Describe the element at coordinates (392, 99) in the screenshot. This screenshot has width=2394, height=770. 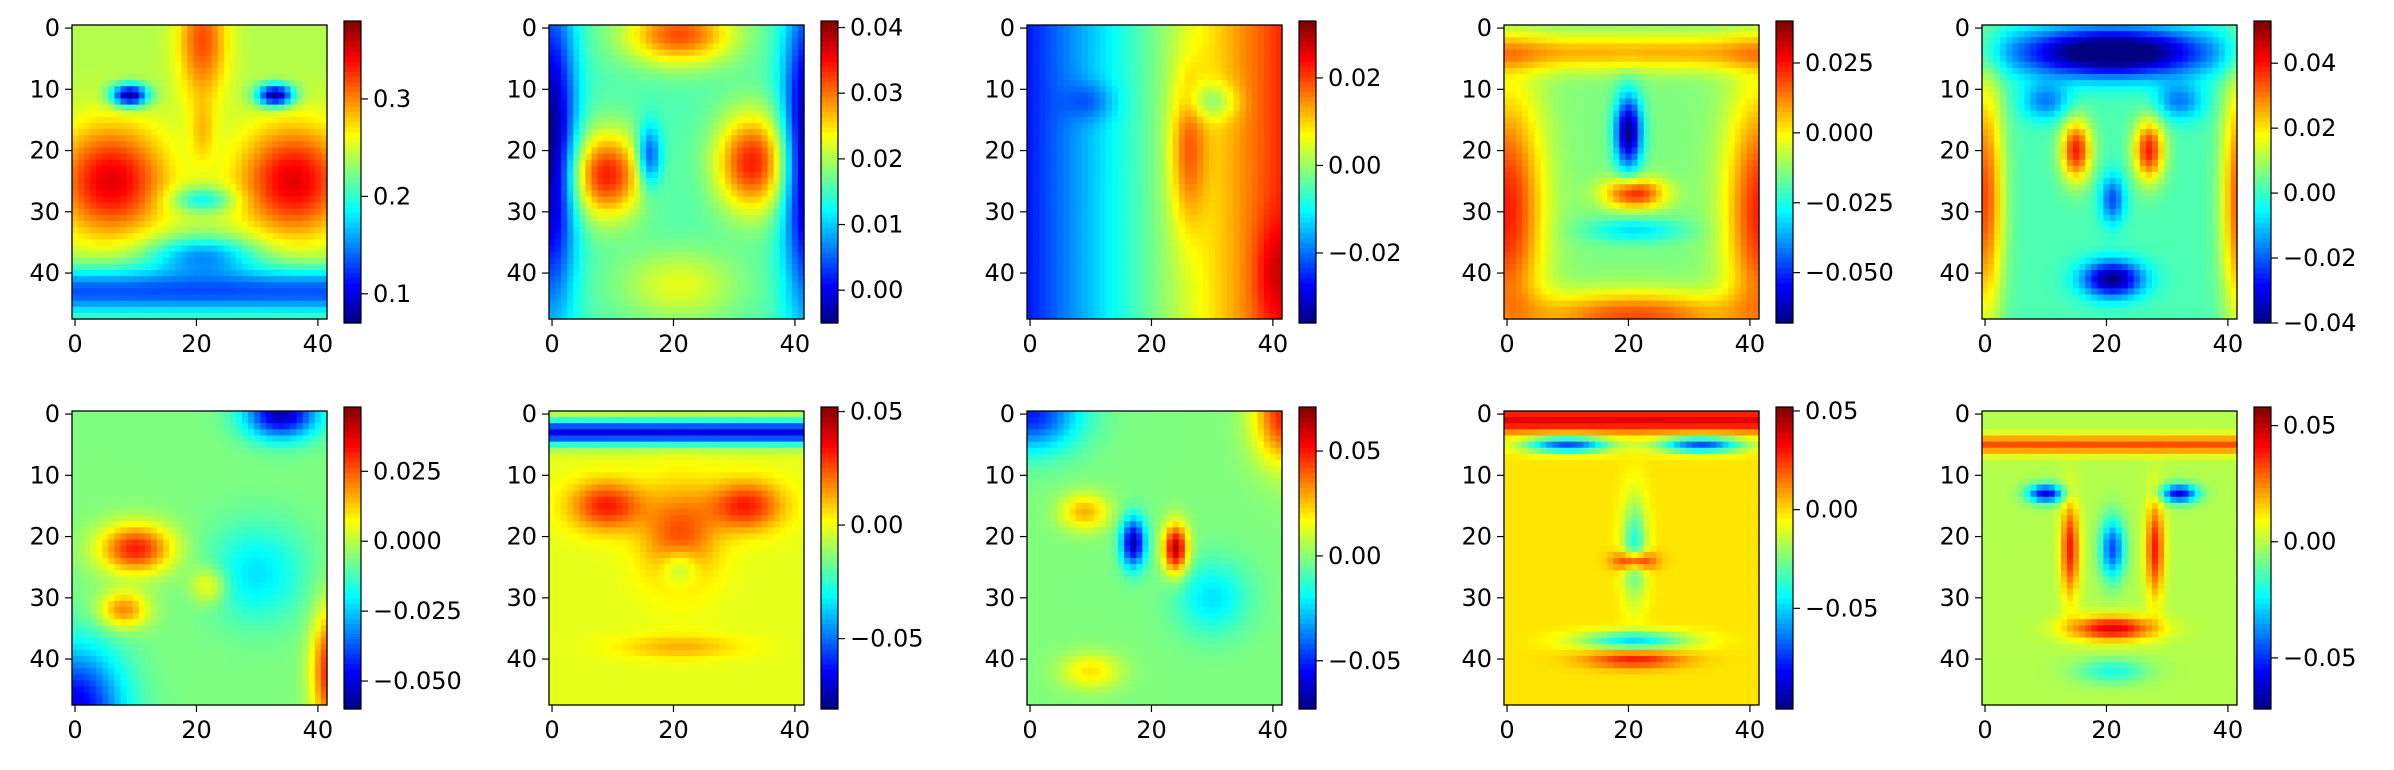
I see `colorbar-tick-label: 0.3` at that location.